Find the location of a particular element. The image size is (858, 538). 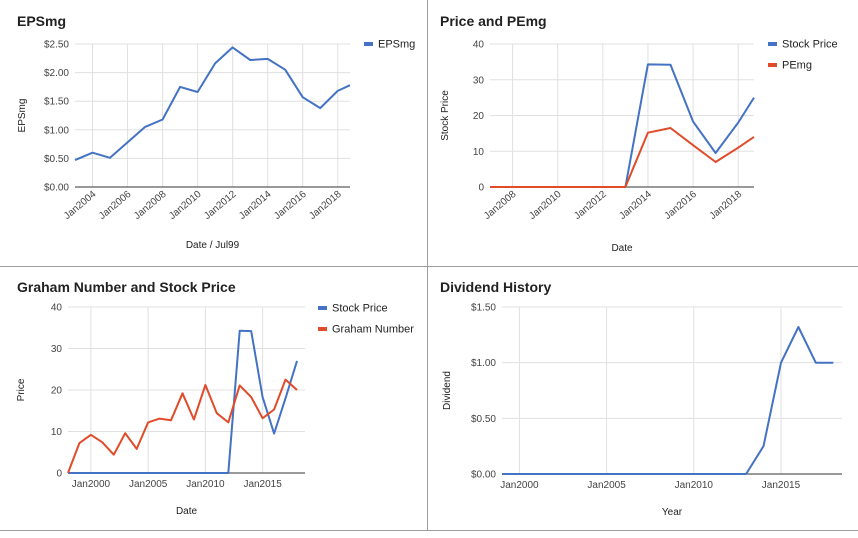

panel-divider-horizontal is located at coordinates (429, 266).